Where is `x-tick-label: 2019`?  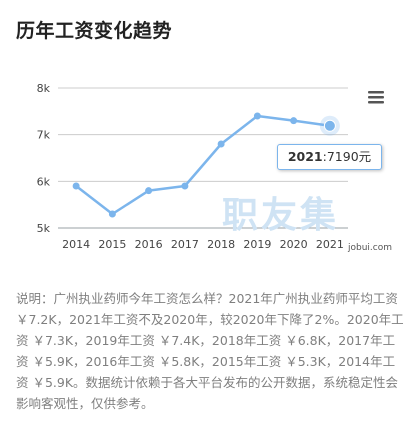
x-tick-label: 2019 is located at coordinates (257, 244).